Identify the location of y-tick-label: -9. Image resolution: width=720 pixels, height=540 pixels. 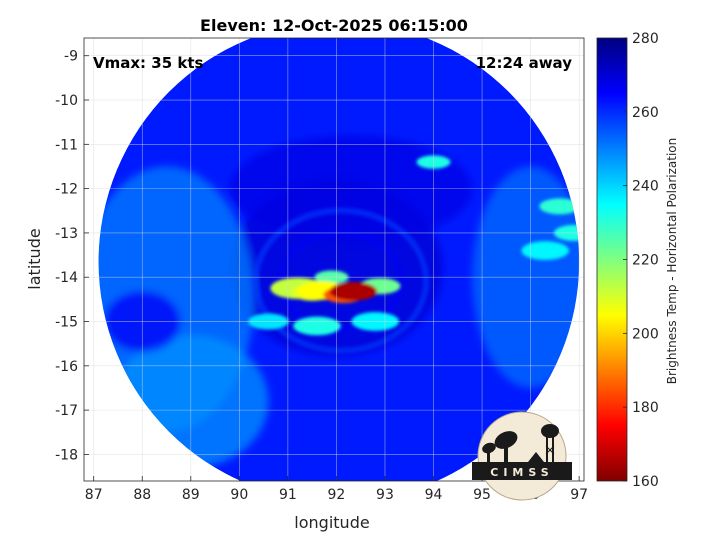
(71, 57).